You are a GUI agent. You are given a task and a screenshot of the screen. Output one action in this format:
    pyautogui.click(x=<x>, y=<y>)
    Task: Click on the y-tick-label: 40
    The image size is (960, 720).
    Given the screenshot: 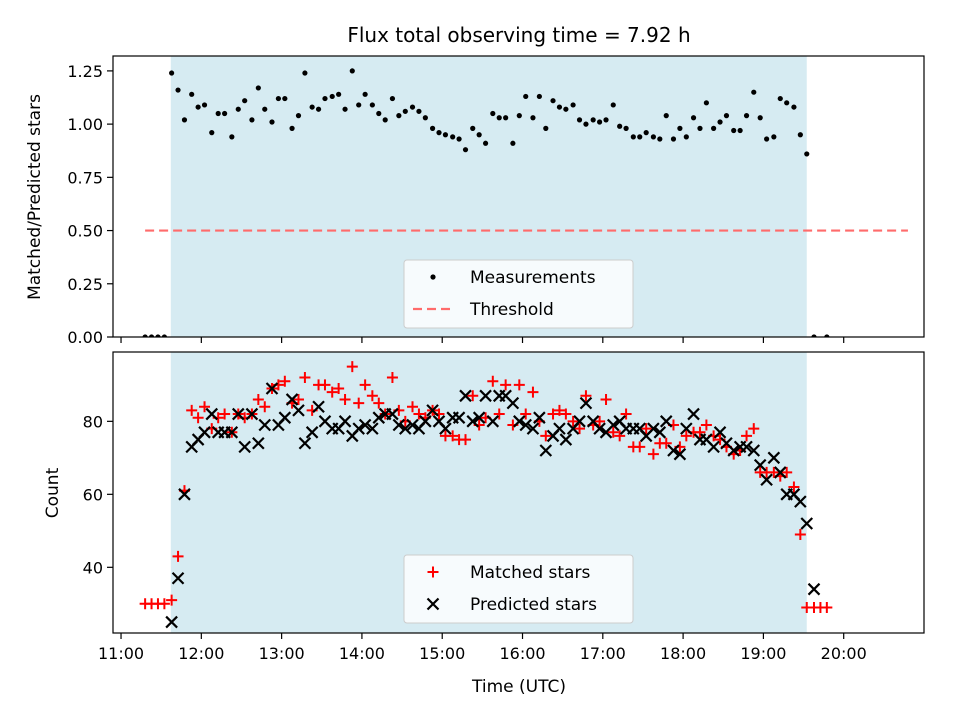 What is the action you would take?
    pyautogui.click(x=93, y=567)
    